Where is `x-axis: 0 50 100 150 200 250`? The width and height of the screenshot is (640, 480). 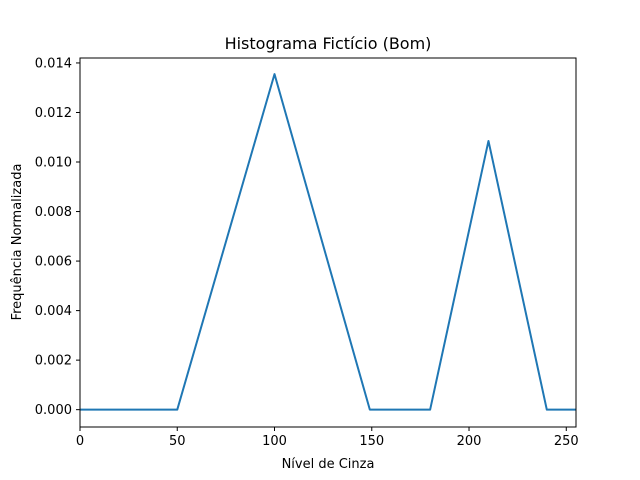 x-axis: 0 50 100 150 200 250 is located at coordinates (327, 438).